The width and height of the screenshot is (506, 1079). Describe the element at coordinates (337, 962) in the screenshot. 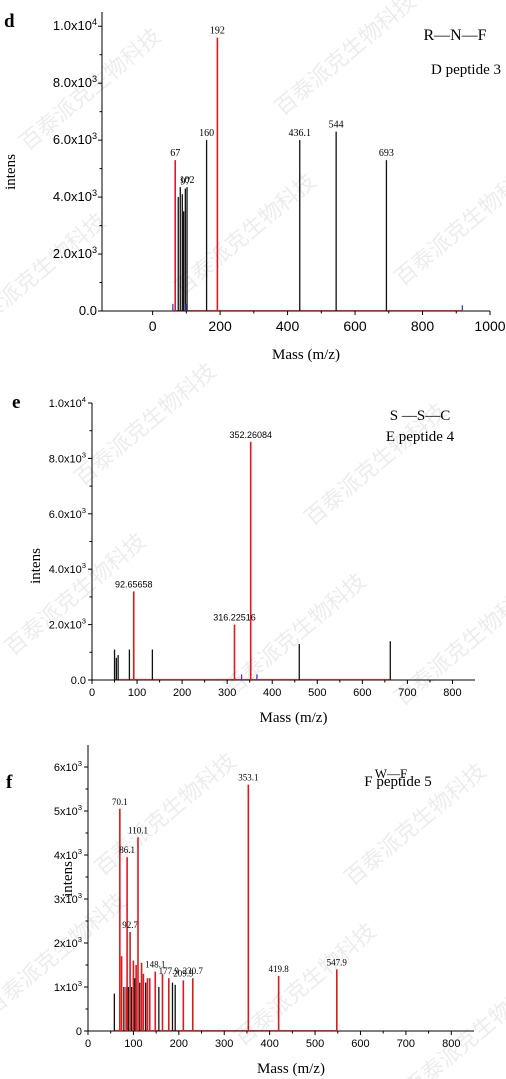

I see `peak-label: 547.9` at that location.